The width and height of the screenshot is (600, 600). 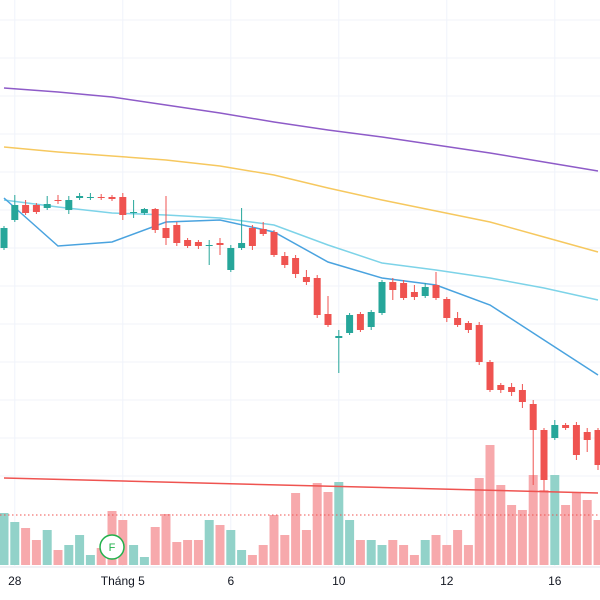 I want to click on x-tick-label: 28, so click(x=15, y=581).